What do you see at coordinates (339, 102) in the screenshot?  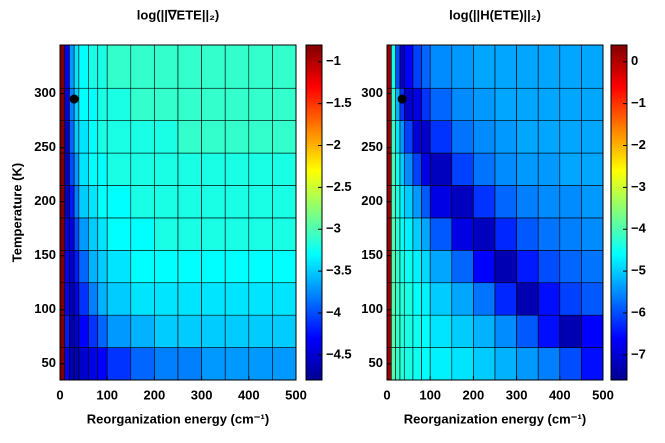 I see `colorbar-tick-label: −1.5` at bounding box center [339, 102].